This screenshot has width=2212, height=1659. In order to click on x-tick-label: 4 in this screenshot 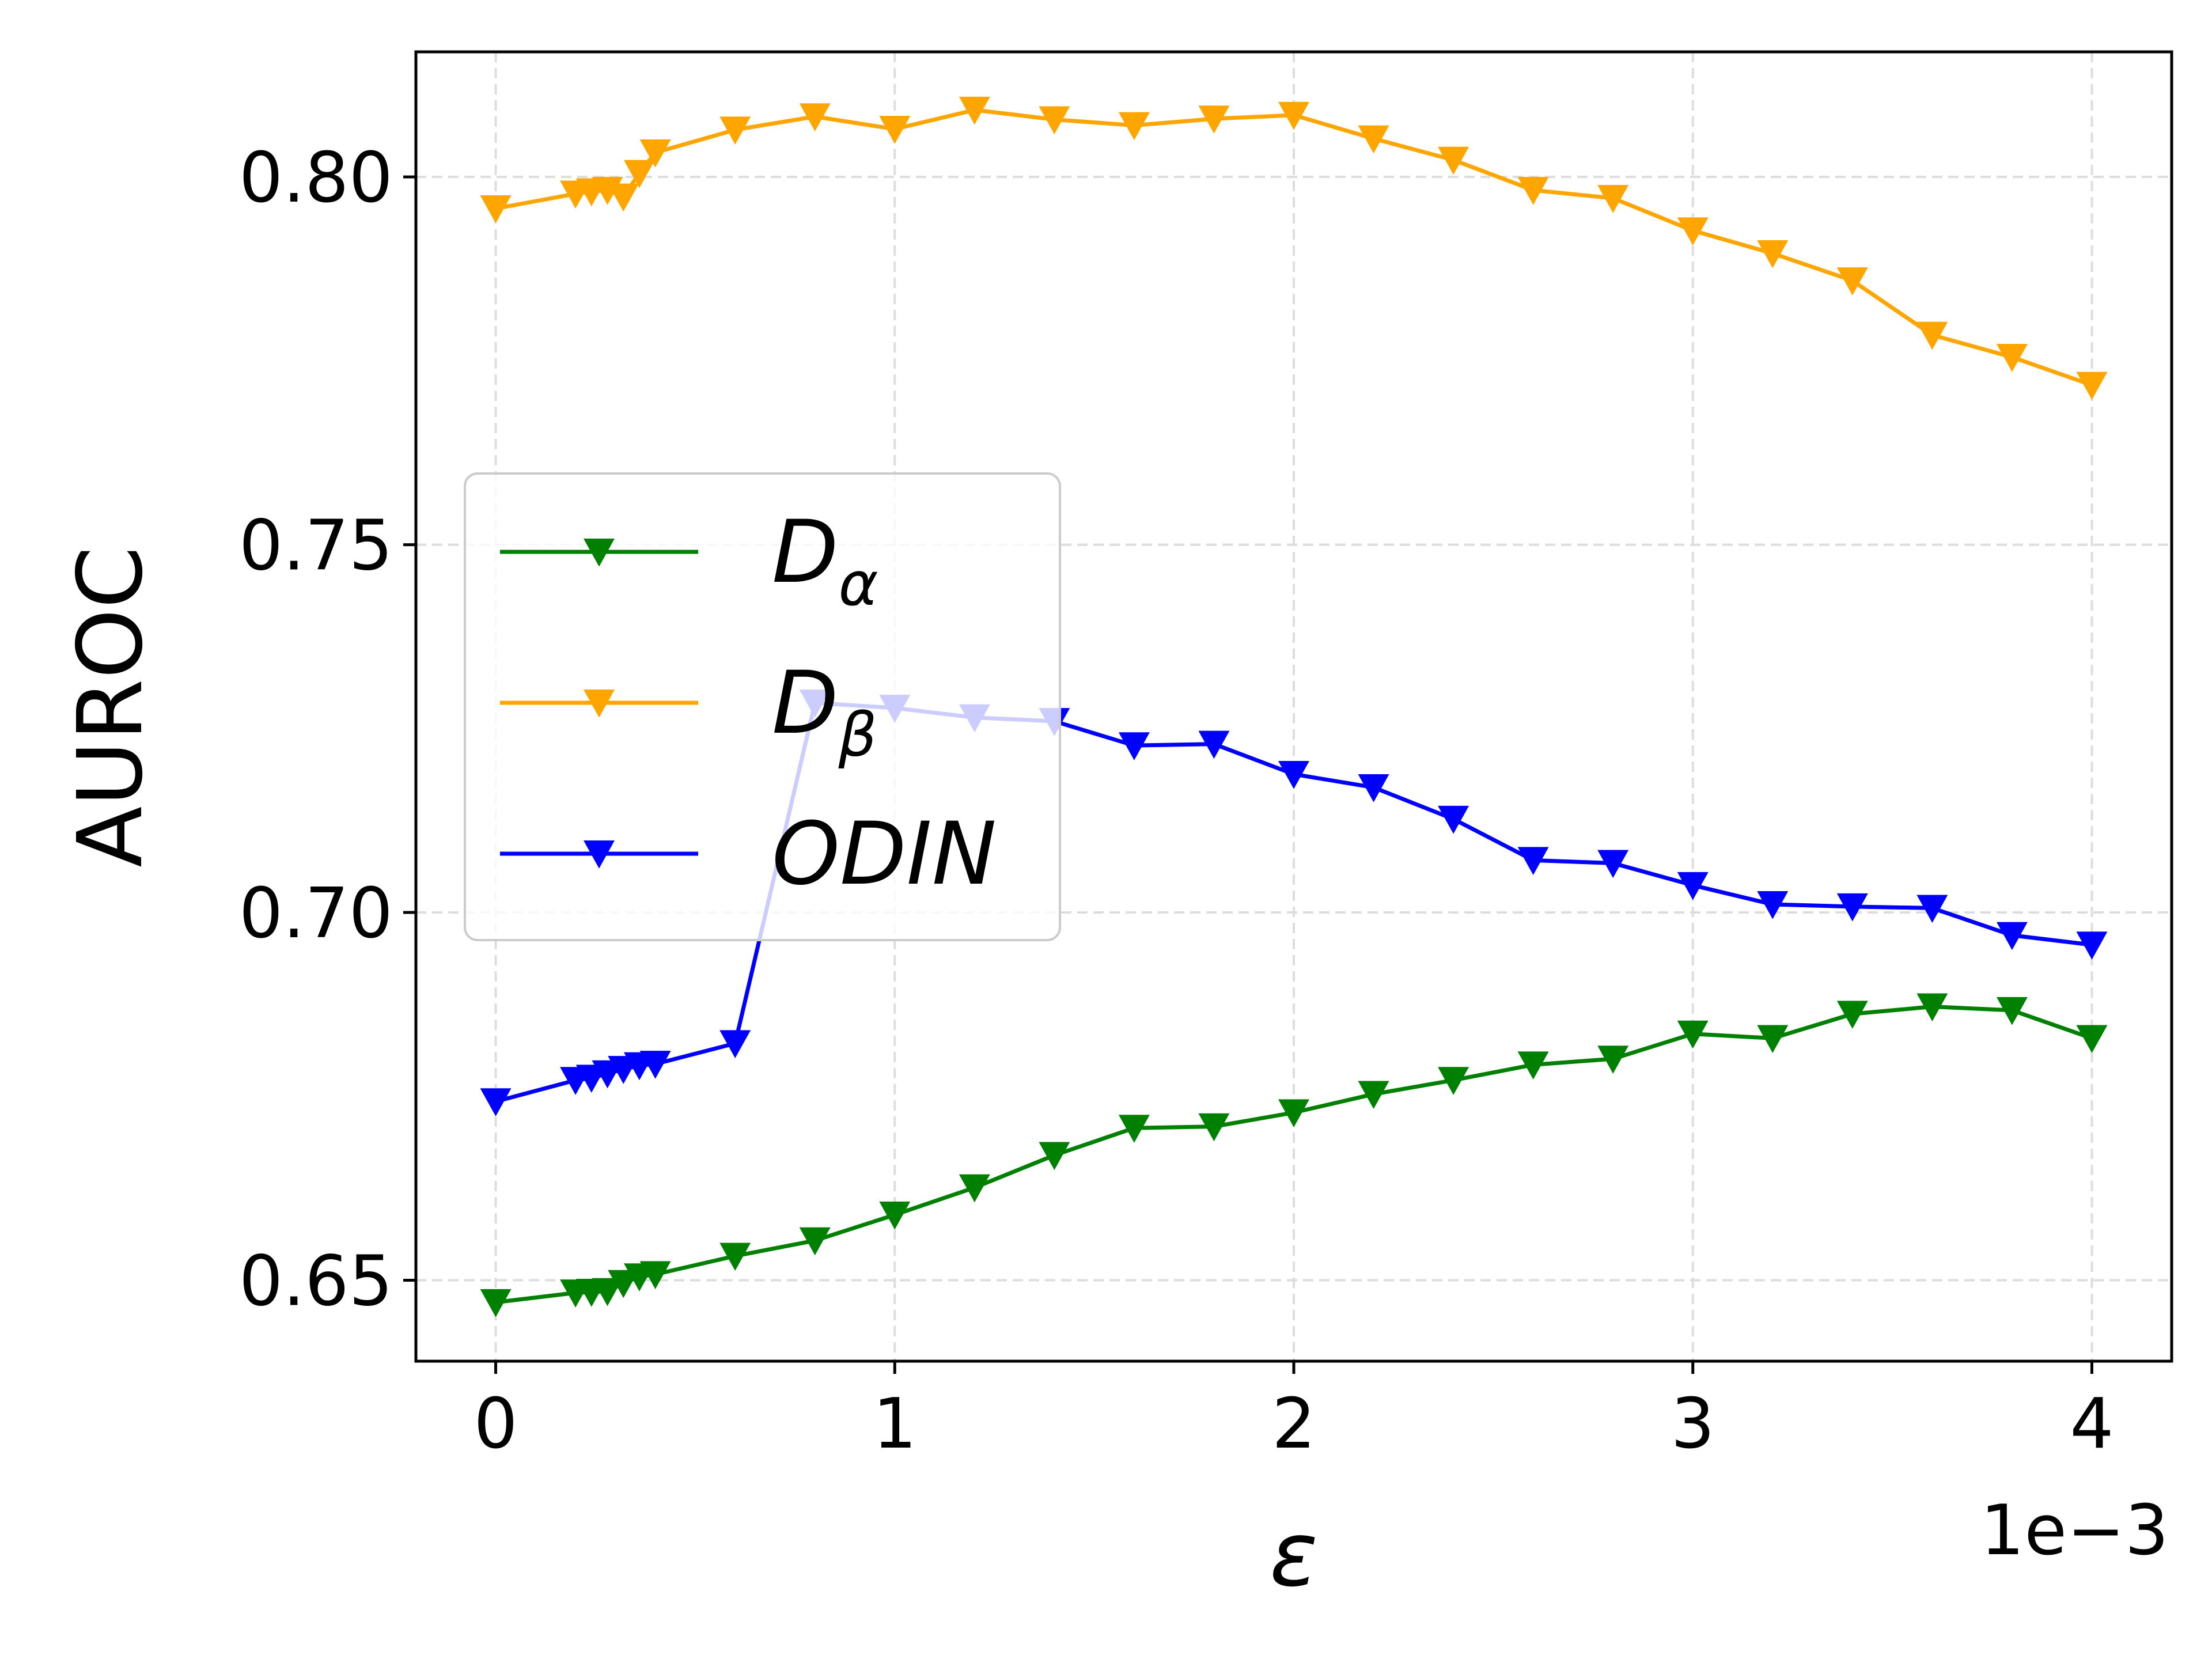, I will do `click(2091, 1424)`.